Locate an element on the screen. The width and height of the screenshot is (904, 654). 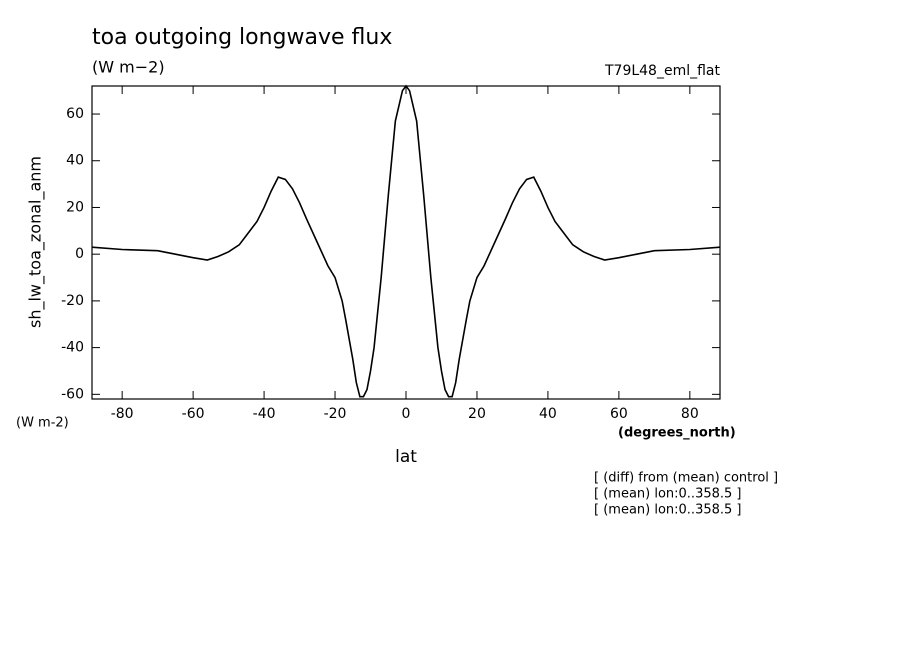
x-tick-label: 40 is located at coordinates (548, 414).